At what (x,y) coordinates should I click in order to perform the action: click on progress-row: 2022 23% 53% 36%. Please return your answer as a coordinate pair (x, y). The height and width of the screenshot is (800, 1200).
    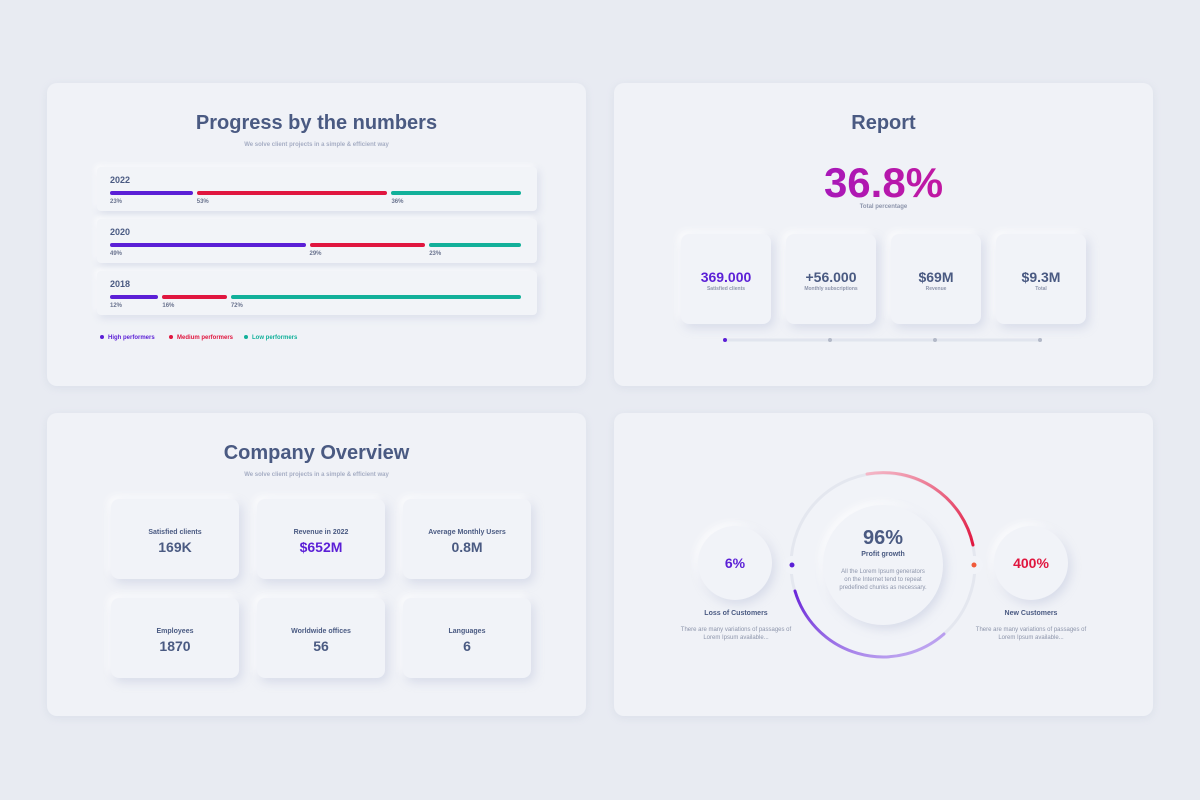
    Looking at the image, I should click on (317, 189).